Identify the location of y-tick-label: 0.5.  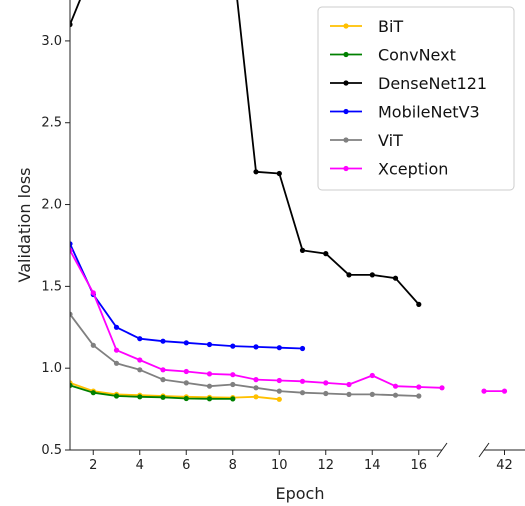
(51, 450).